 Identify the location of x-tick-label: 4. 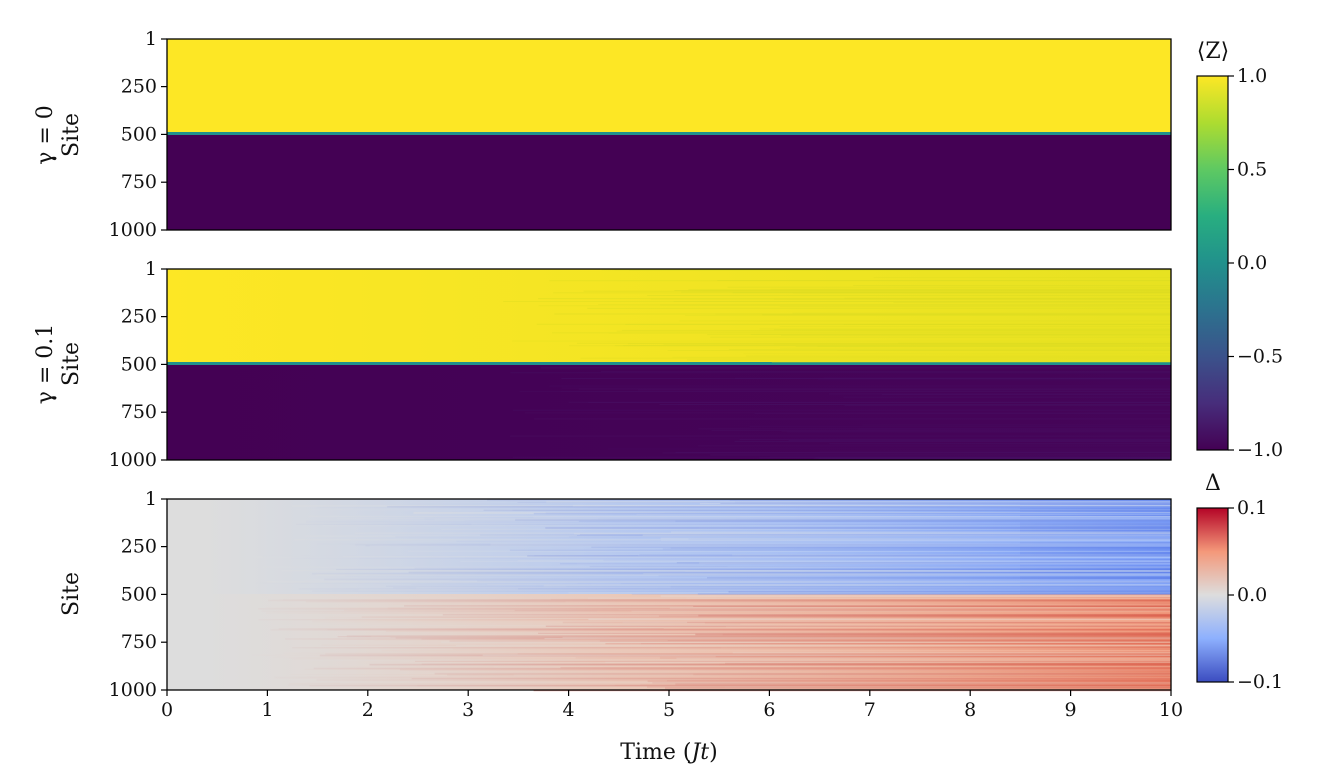
(569, 710).